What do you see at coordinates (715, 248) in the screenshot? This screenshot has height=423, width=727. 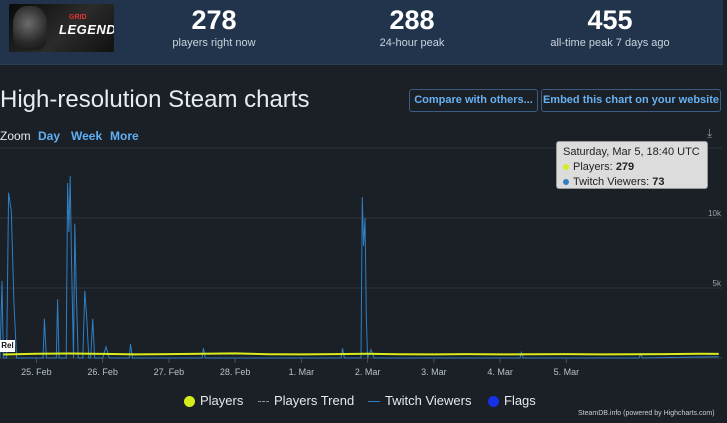 I see `y-axis-ticks: 5k 10k` at bounding box center [715, 248].